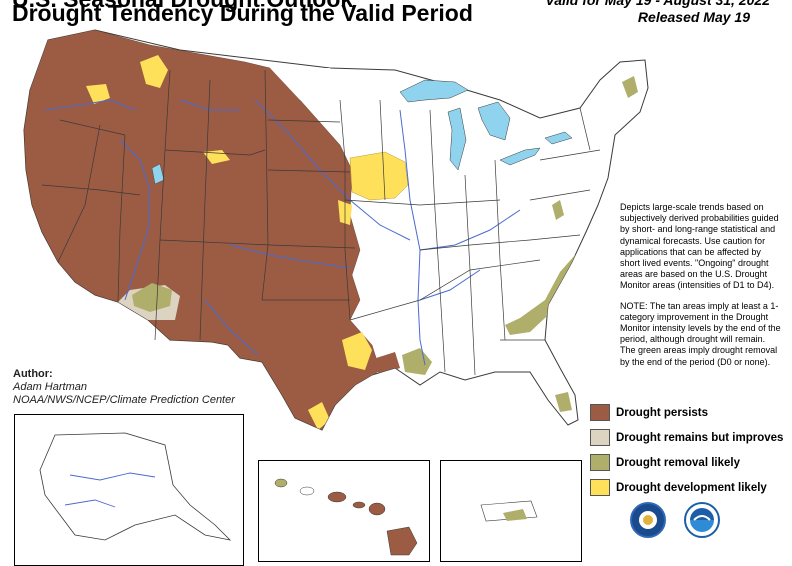 The width and height of the screenshot is (792, 566). I want to click on page-title-clipped: U.S. Seasonal Drought Outlook, so click(182, 6).